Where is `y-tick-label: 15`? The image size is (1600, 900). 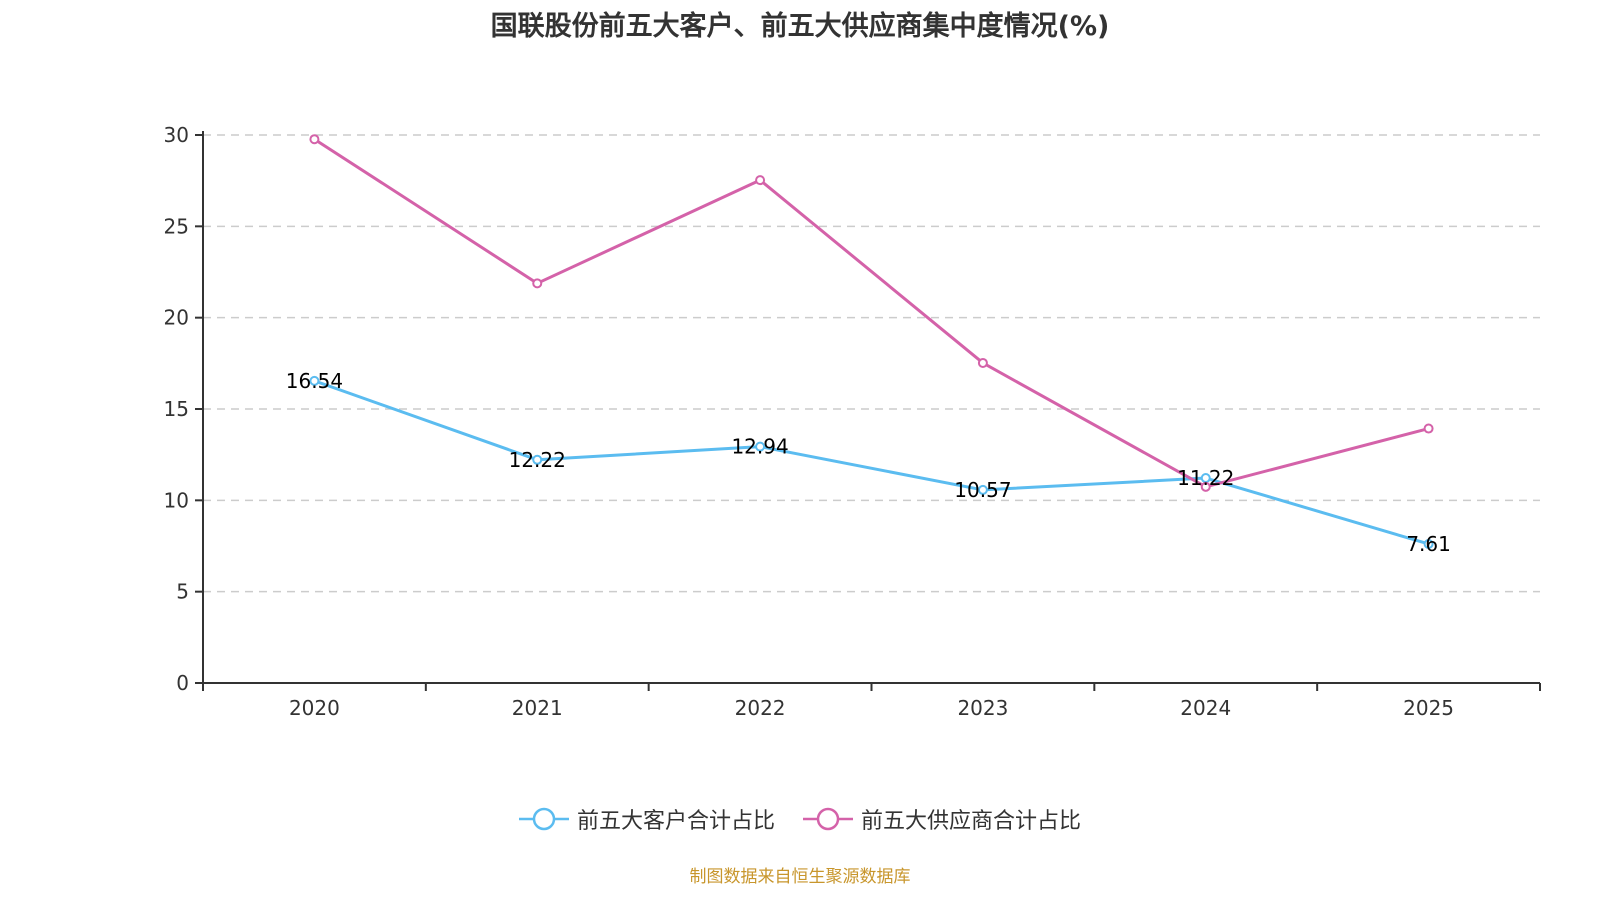
y-tick-label: 15 is located at coordinates (176, 409).